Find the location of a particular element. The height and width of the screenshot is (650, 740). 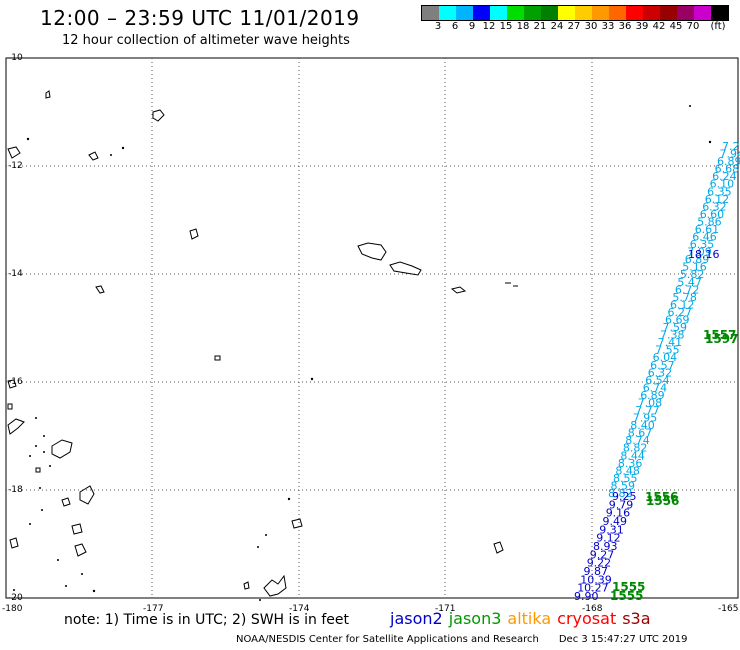

legend-s3a: s3a is located at coordinates (636, 618).